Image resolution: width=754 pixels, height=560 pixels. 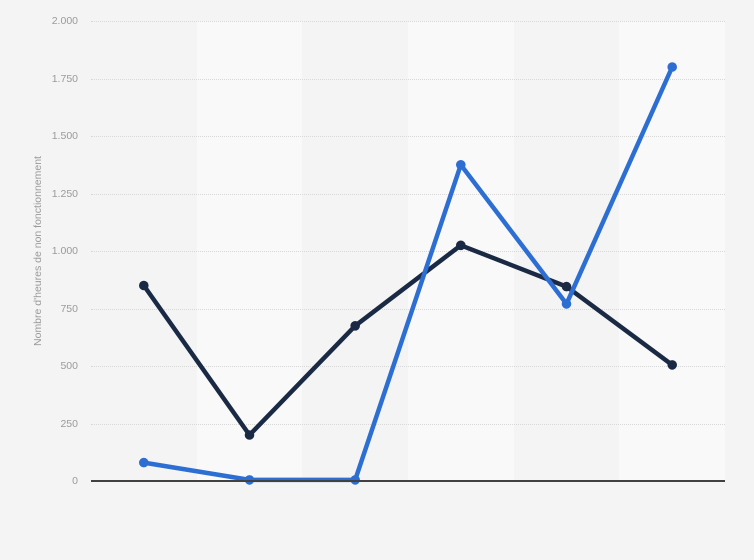 I want to click on y-axis-labels: 0 250 500 750 1.000 1.250 1.500 1.750 2.000, so click(x=39, y=280).